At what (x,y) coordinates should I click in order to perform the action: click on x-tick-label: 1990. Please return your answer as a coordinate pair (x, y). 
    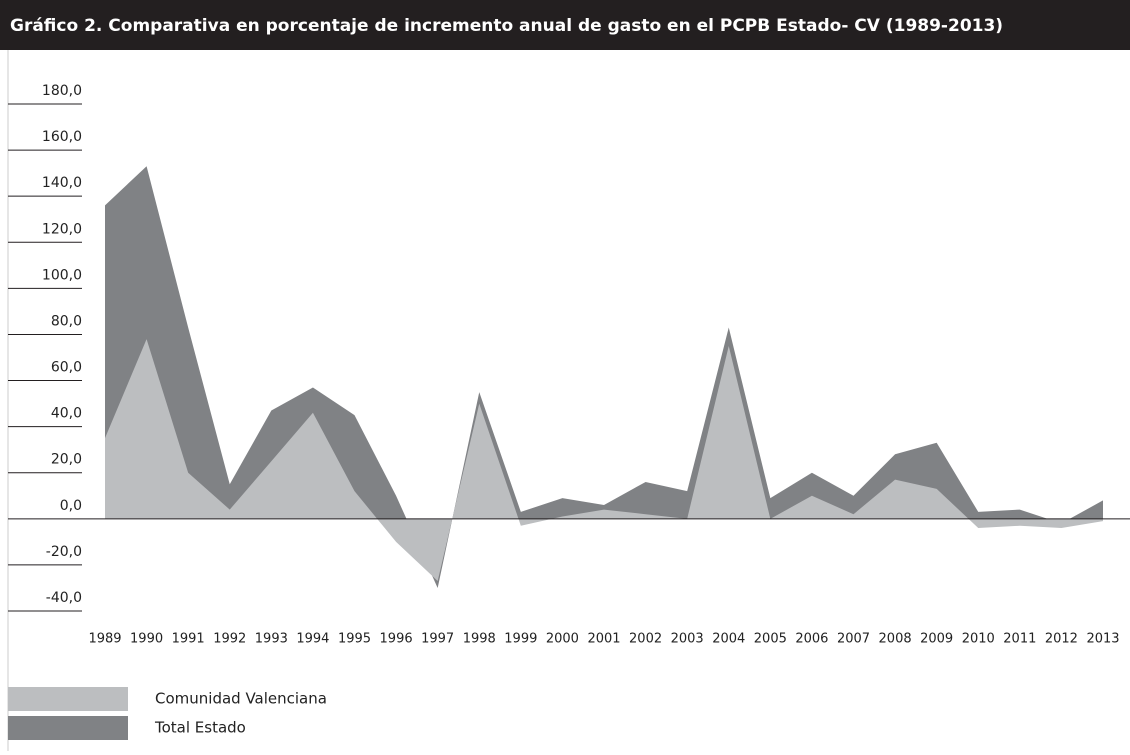
    Looking at the image, I should click on (146, 639).